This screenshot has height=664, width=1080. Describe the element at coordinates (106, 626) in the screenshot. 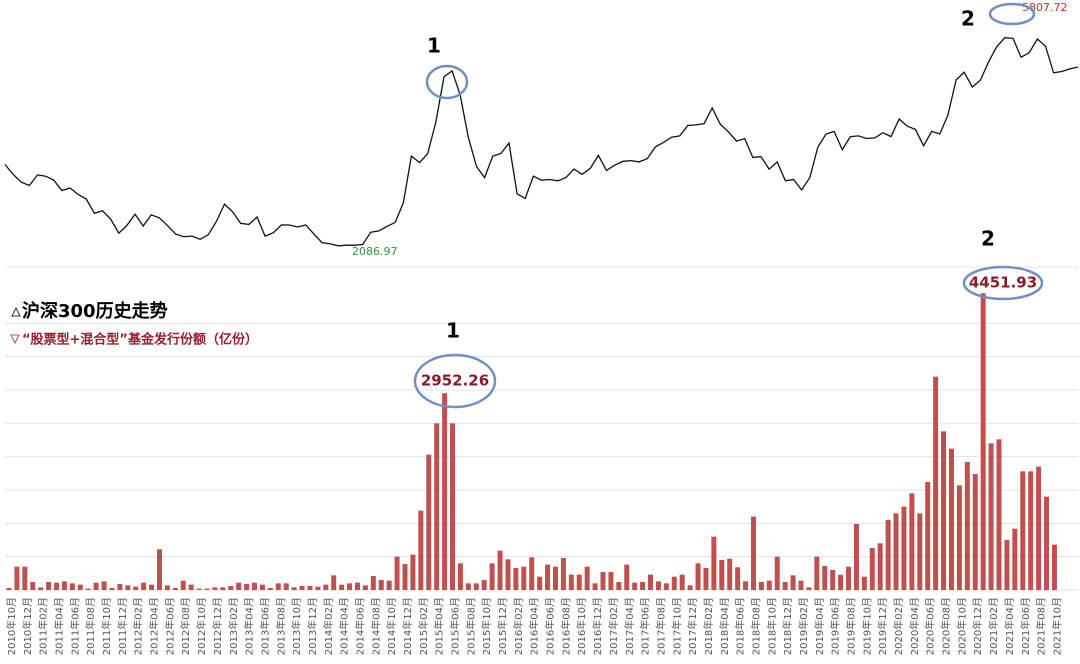

I see `x-tick-label: 2011年10月` at that location.